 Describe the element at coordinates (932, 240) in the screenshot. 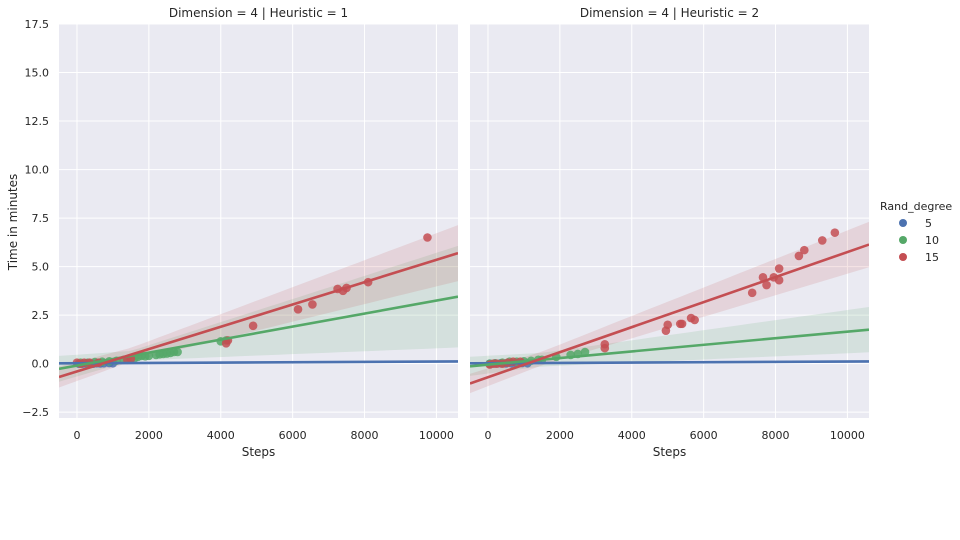

I see `legend-label-10: 10` at that location.